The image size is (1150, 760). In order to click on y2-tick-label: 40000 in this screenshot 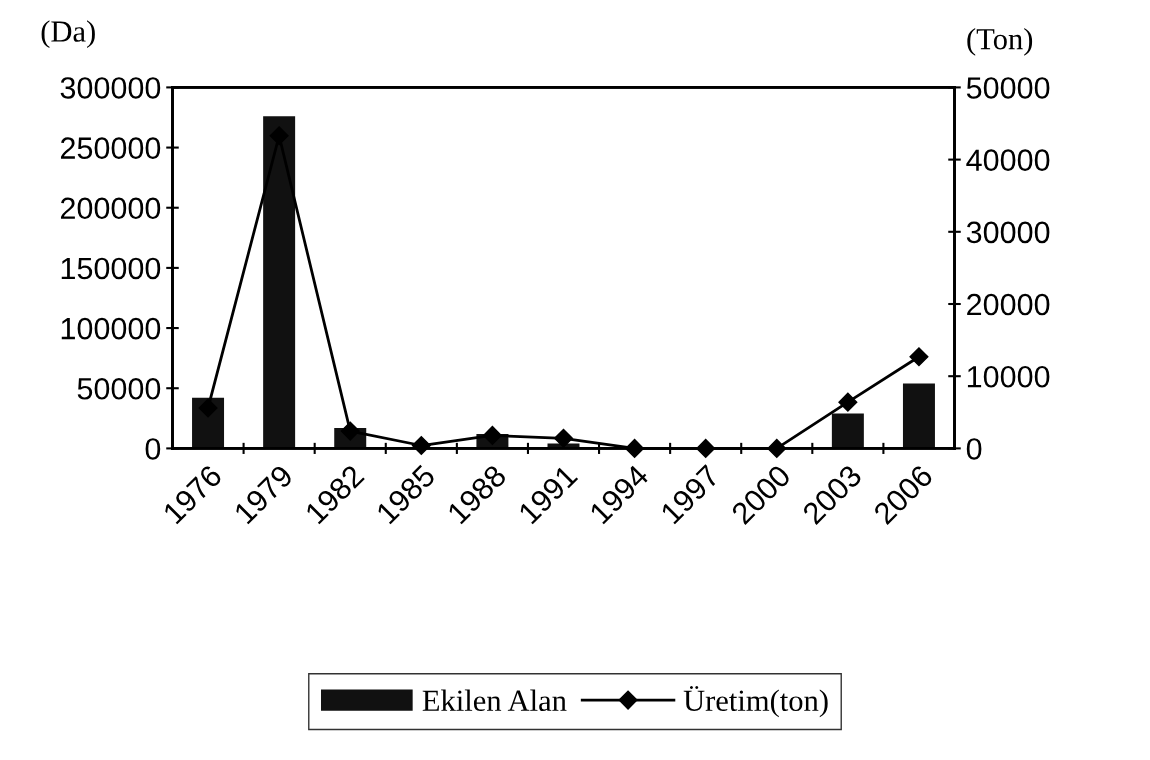, I will do `click(1008, 160)`.